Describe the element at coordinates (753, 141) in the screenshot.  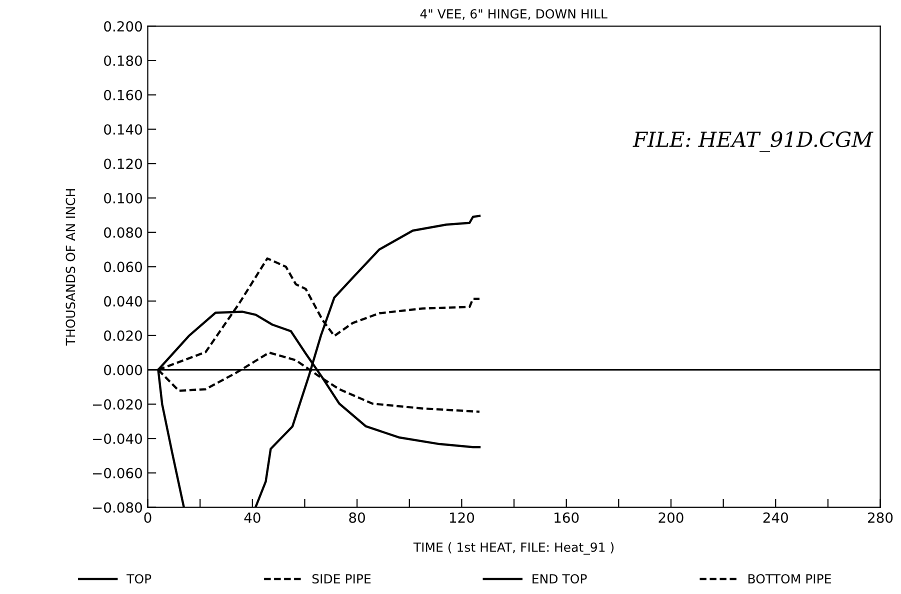
I see `annotation: FILE: HEAT_91D.CGM` at that location.